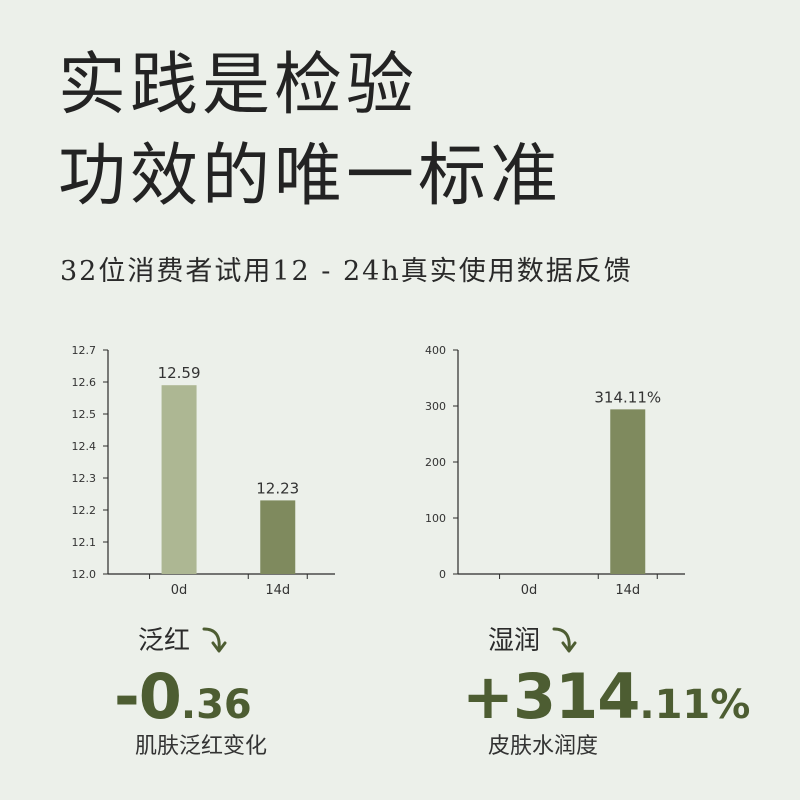 The height and width of the screenshot is (800, 800). I want to click on redness-value: -0.36, so click(183, 696).